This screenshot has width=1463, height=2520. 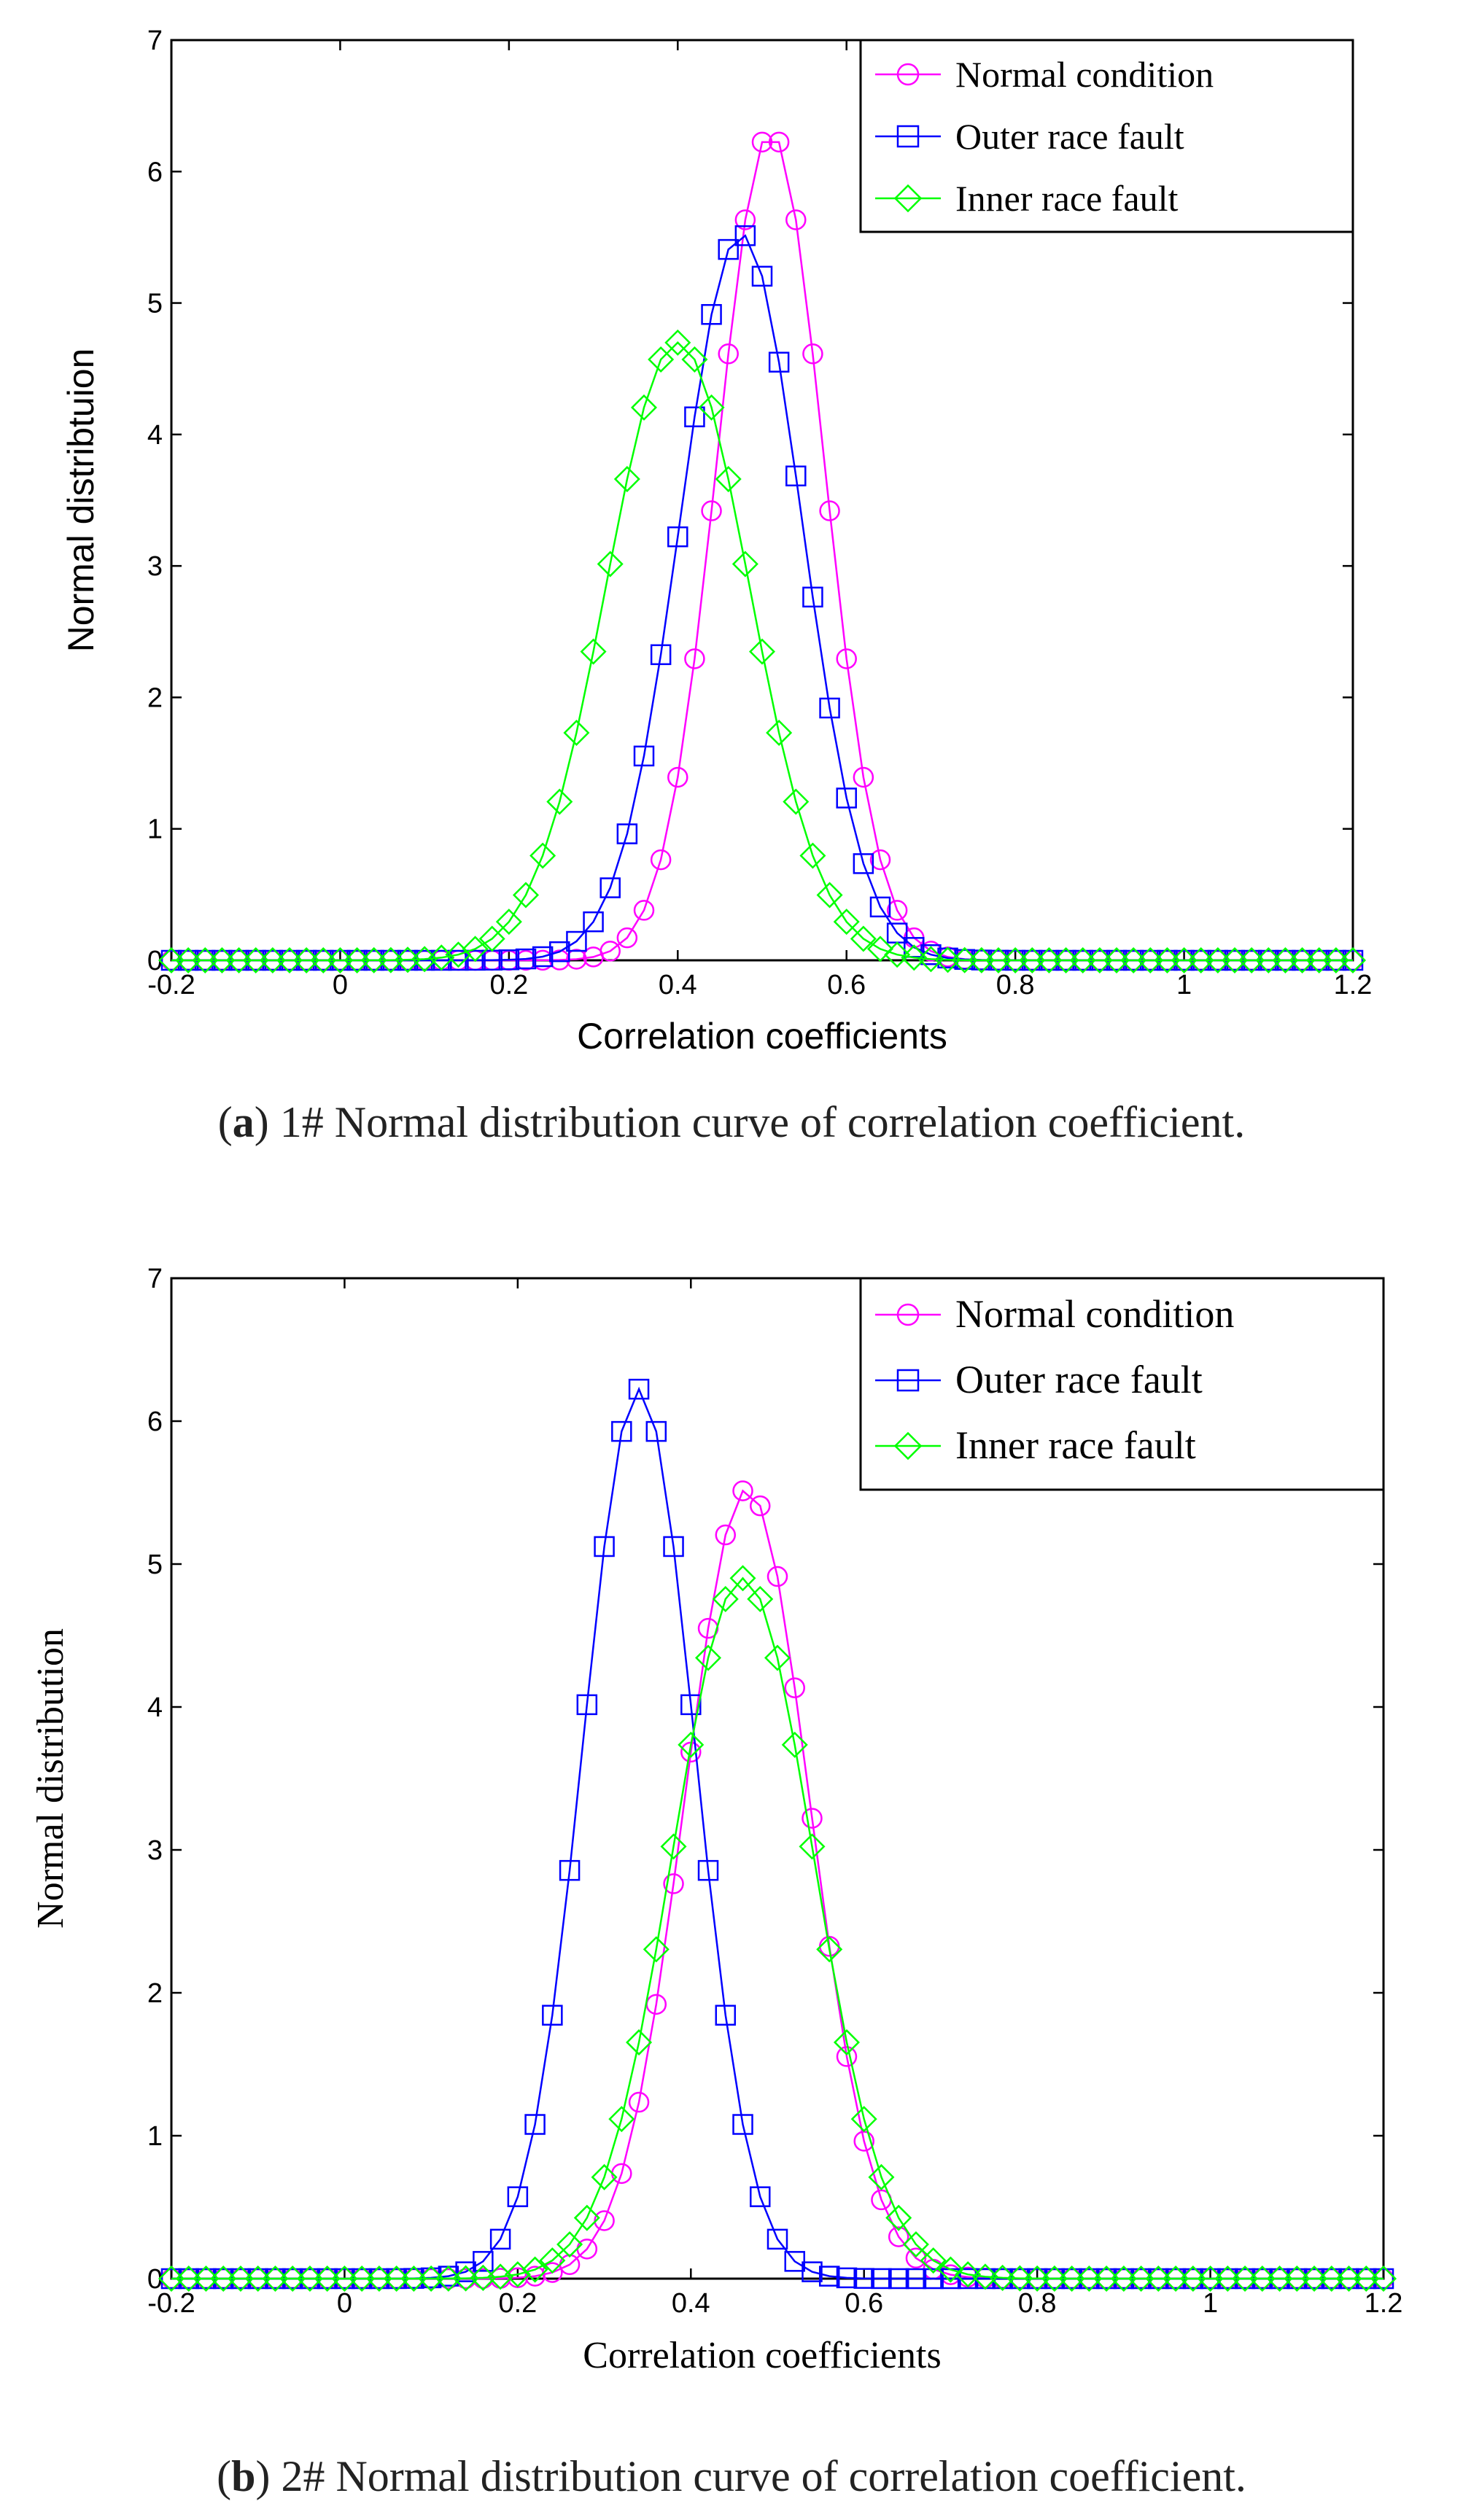 I want to click on y-tick-label: 6, so click(x=155, y=1422).